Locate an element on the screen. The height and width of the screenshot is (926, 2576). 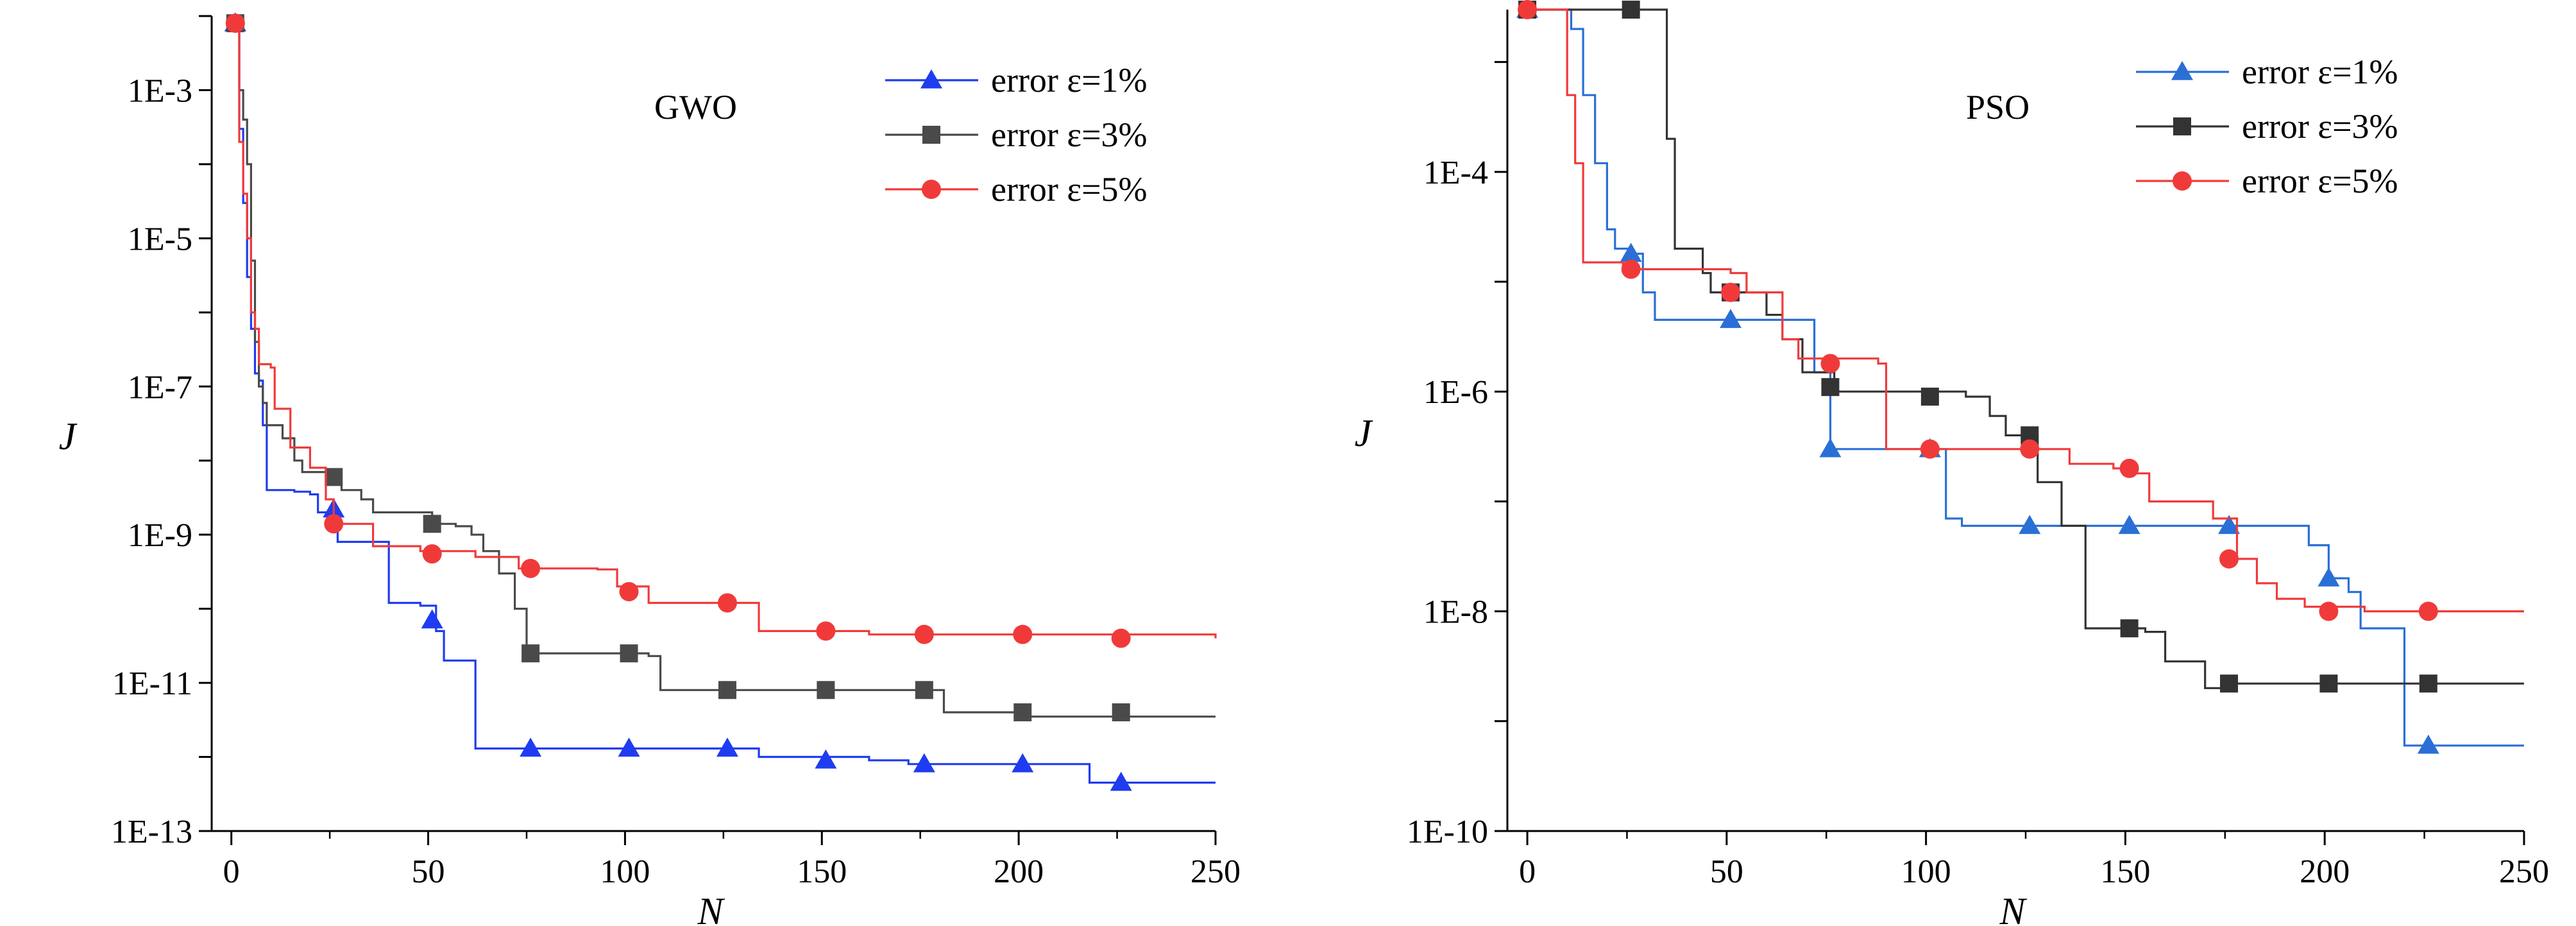
y-tick-label: 1E-7 is located at coordinates (160, 387).